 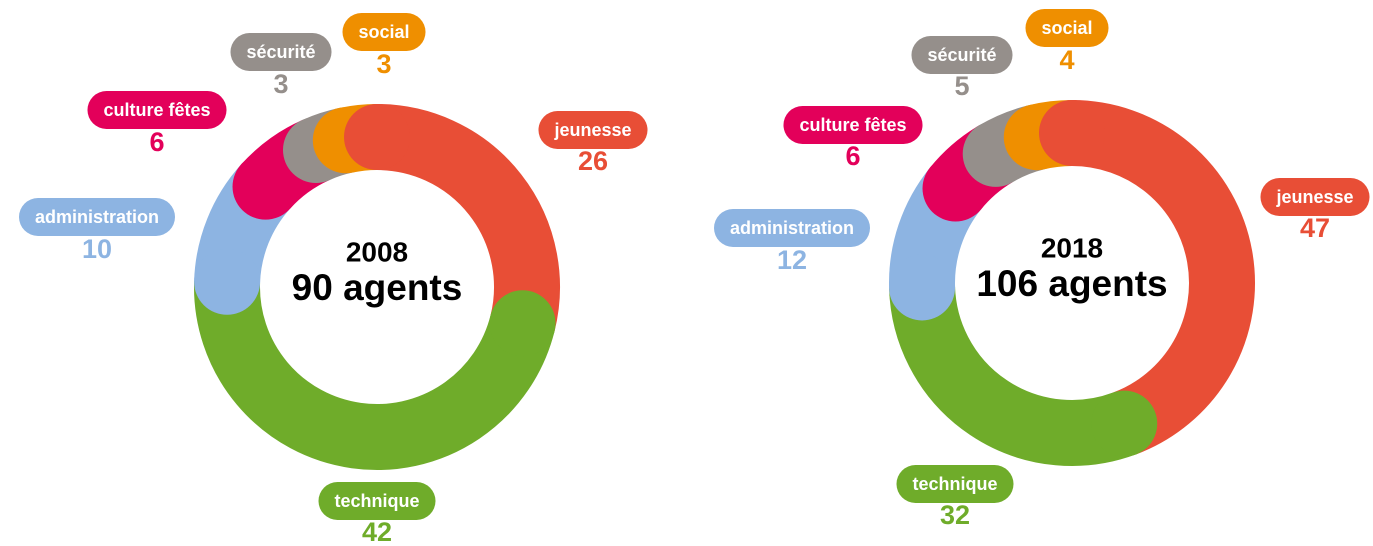 I want to click on value-label: 4, so click(x=1066, y=60).